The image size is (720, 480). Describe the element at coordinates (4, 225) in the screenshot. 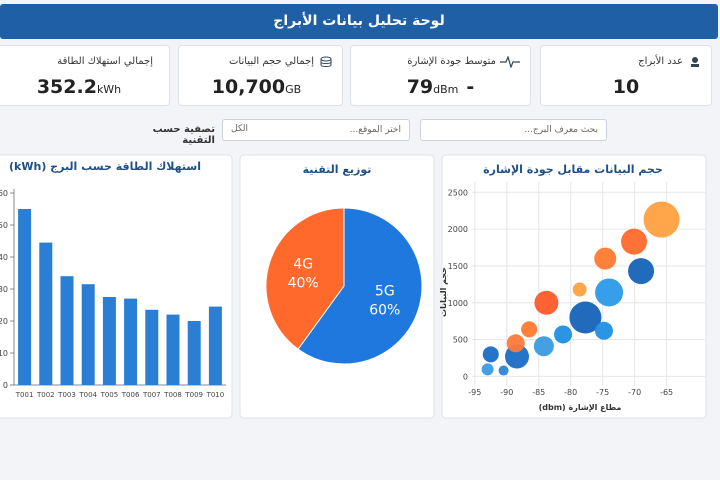

I see `y-tick-label: 50` at that location.